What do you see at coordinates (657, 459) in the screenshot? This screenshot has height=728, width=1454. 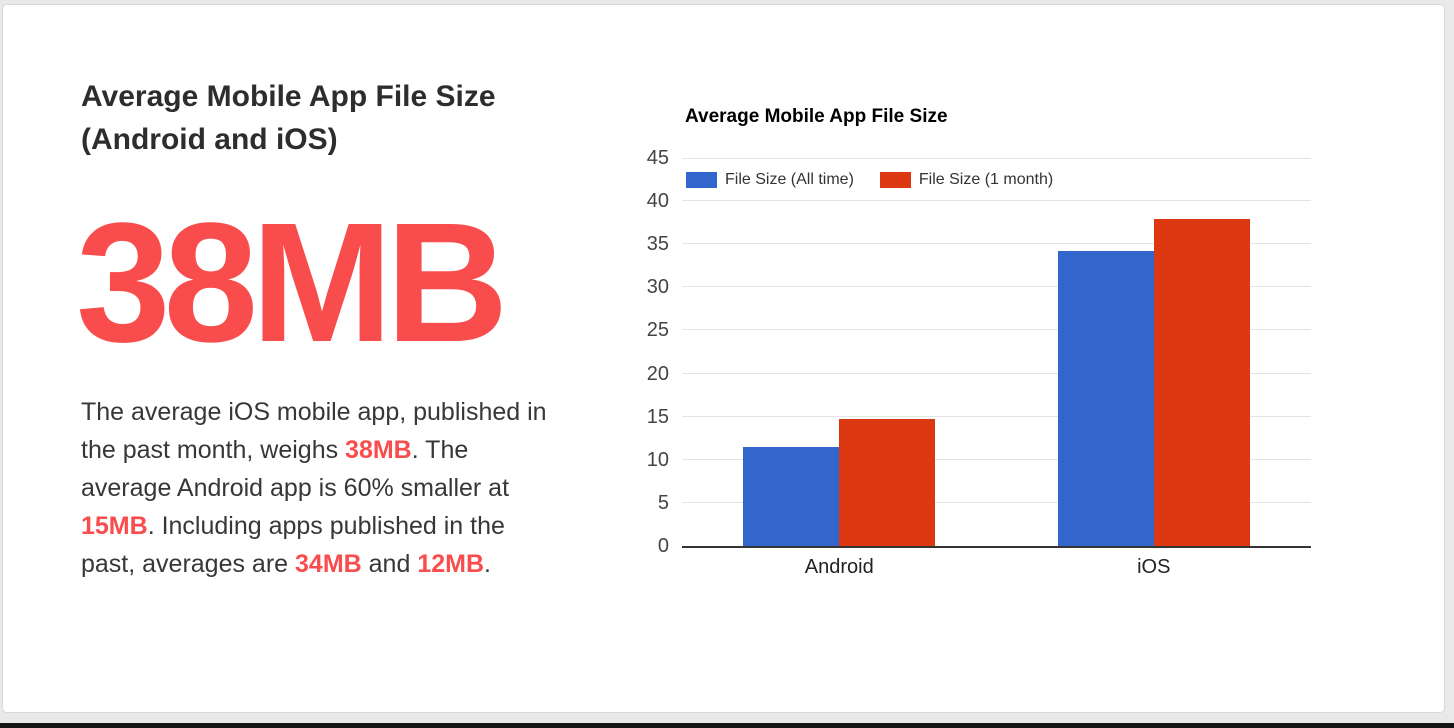 I see `y-axis-label-10: 10` at bounding box center [657, 459].